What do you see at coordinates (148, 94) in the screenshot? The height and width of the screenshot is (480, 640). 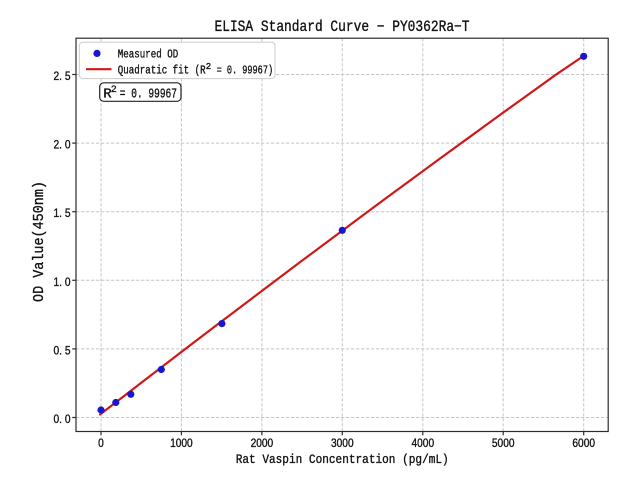 I see `svg-text: = 0. 99967` at bounding box center [148, 94].